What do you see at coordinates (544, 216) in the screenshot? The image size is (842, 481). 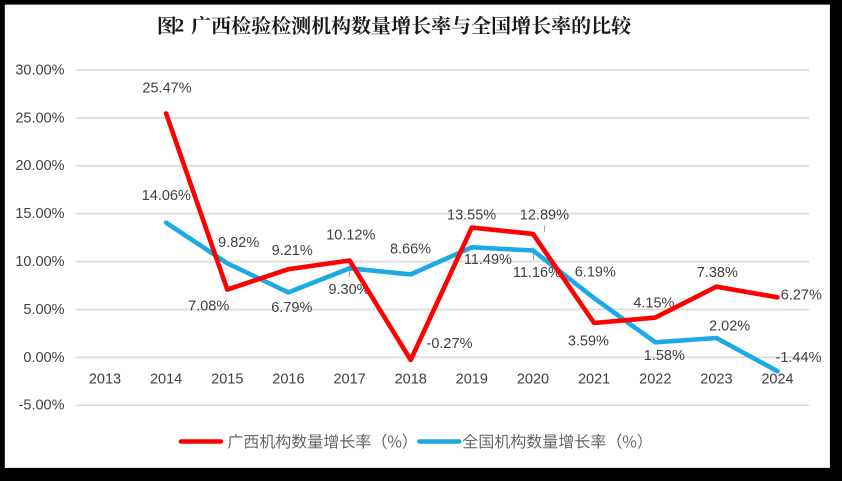 I see `svg-text: 12.89%` at bounding box center [544, 216].